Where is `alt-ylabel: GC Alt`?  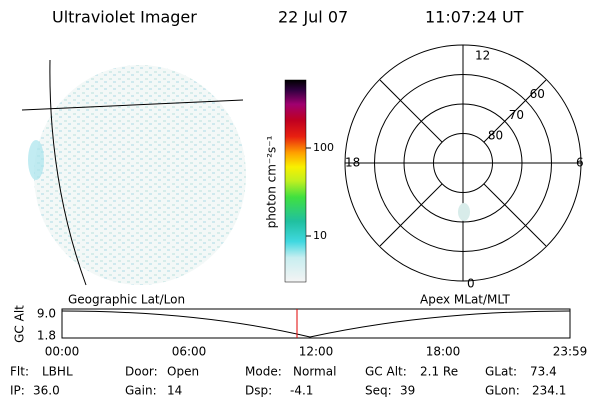
alt-ylabel: GC Alt is located at coordinates (20, 324).